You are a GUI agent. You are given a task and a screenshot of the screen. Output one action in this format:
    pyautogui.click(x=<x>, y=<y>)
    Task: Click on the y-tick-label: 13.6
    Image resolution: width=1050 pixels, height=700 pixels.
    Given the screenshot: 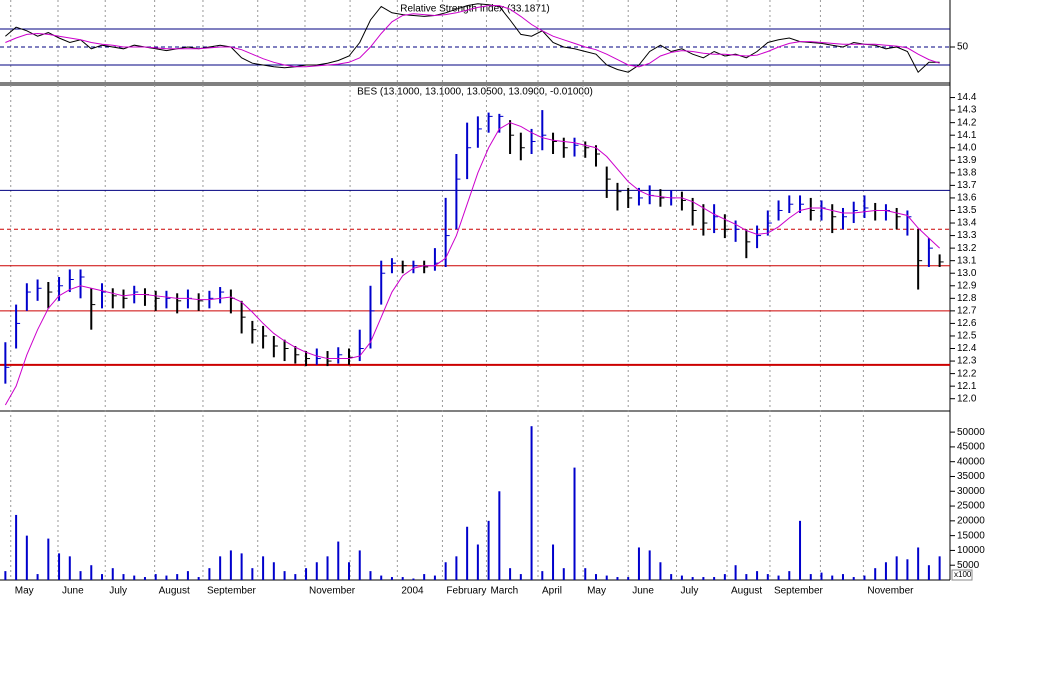 What is the action you would take?
    pyautogui.click(x=967, y=198)
    